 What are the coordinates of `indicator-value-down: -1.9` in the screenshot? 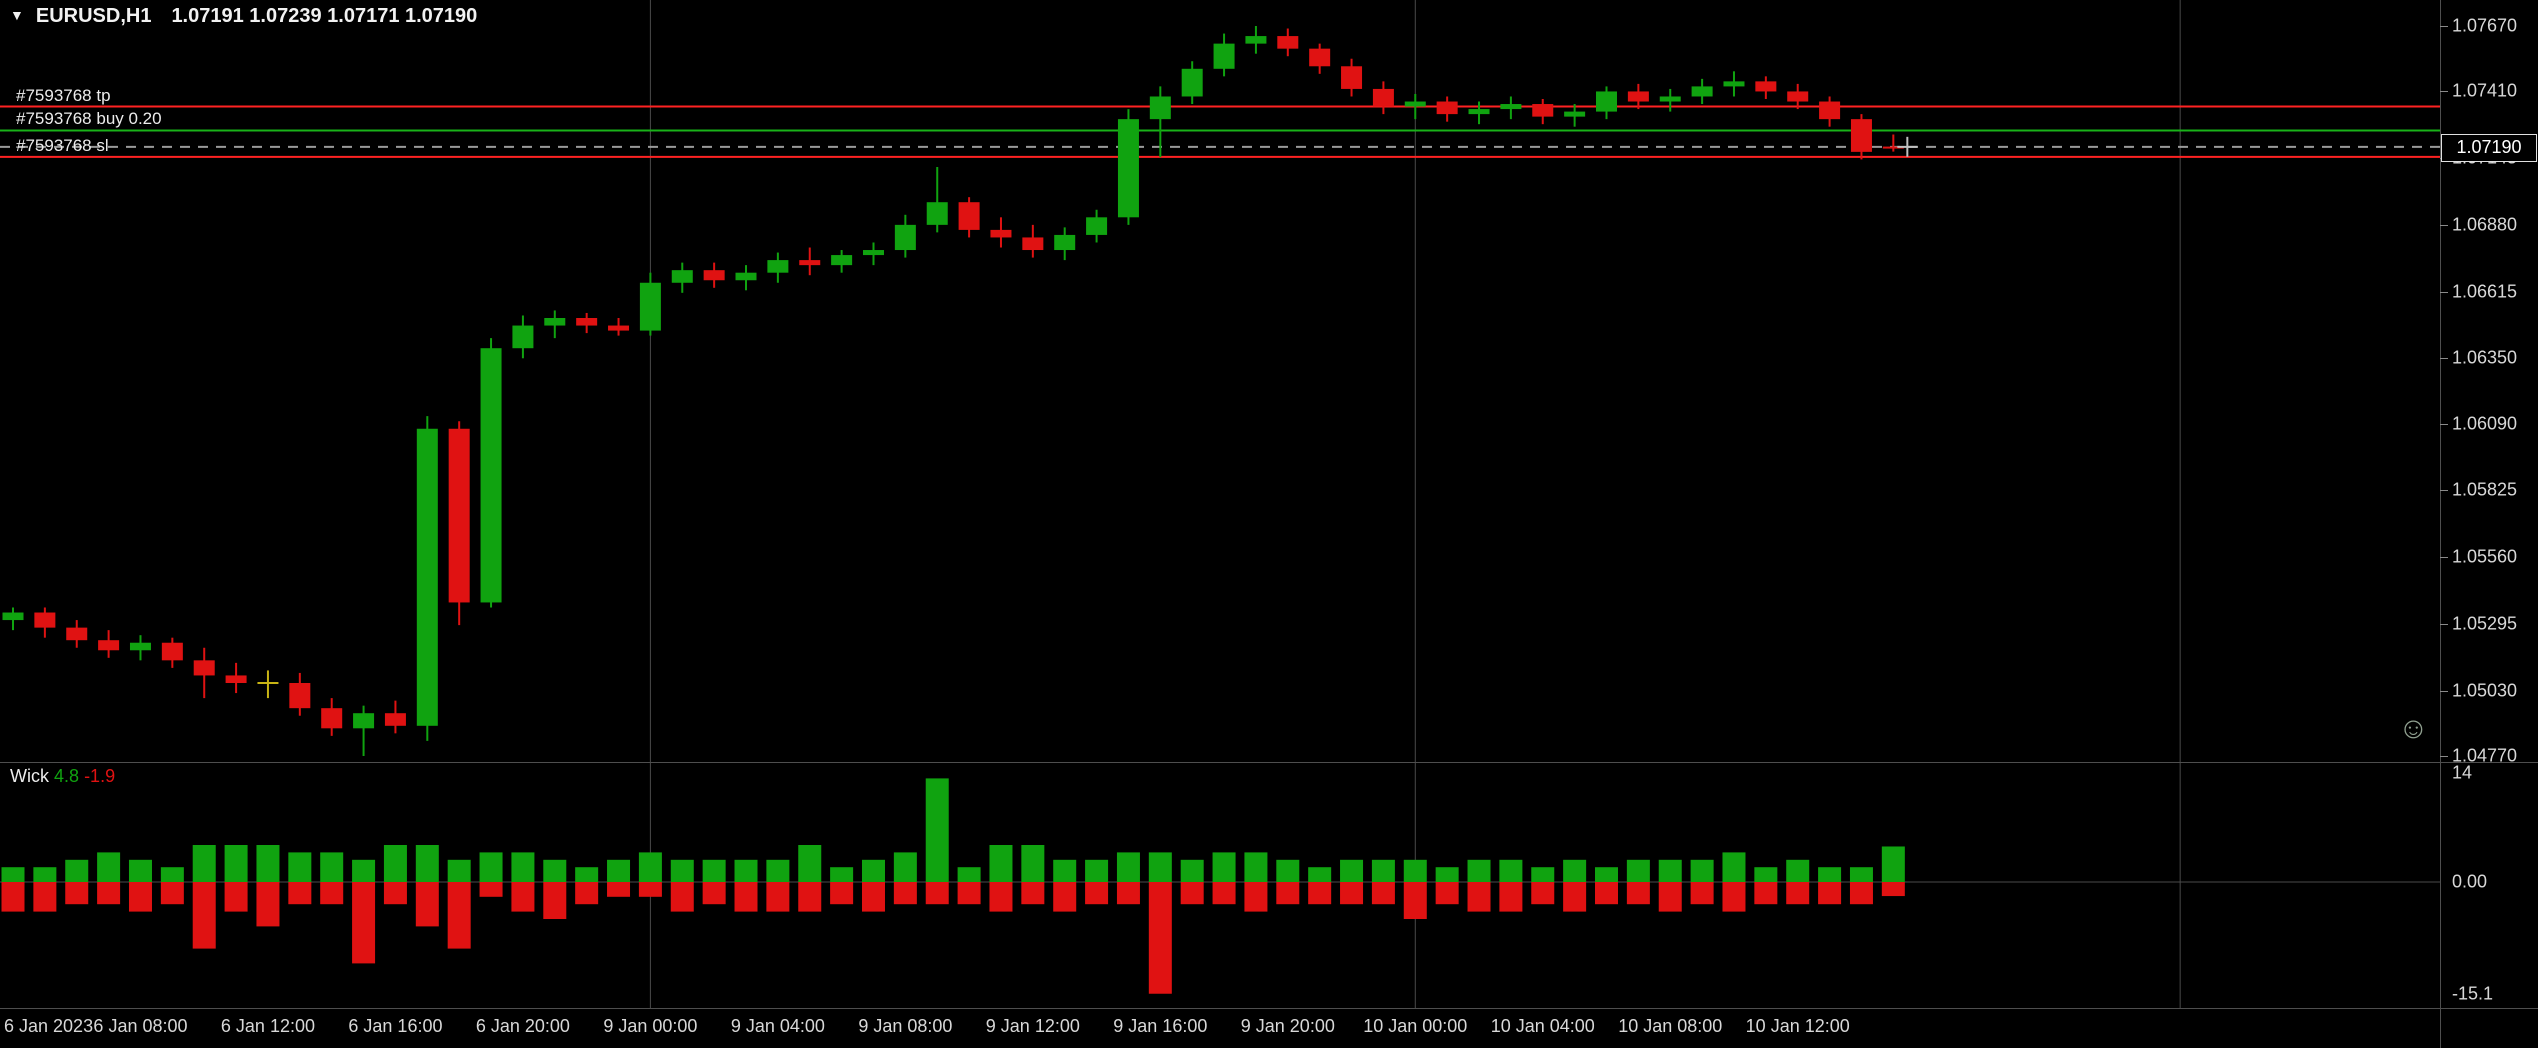 It's located at (100, 776).